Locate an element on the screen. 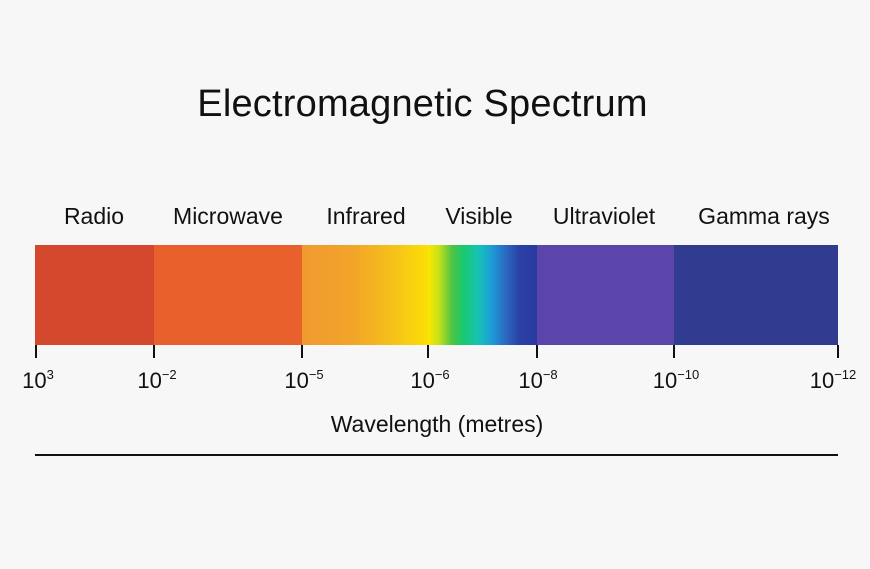 This screenshot has height=569, width=870. tick-label: 10³ is located at coordinates (38, 380).